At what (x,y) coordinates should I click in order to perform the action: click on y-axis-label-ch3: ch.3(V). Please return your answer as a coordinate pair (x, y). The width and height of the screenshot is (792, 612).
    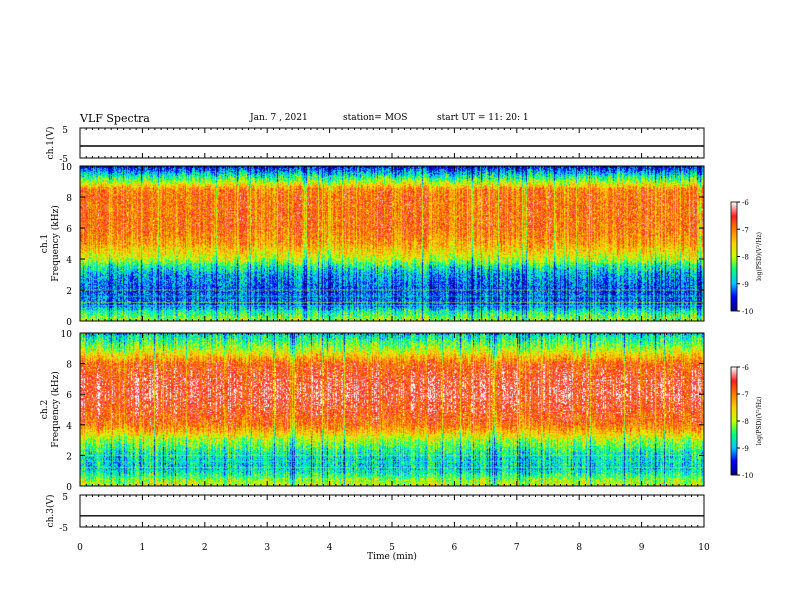
    Looking at the image, I should click on (50, 511).